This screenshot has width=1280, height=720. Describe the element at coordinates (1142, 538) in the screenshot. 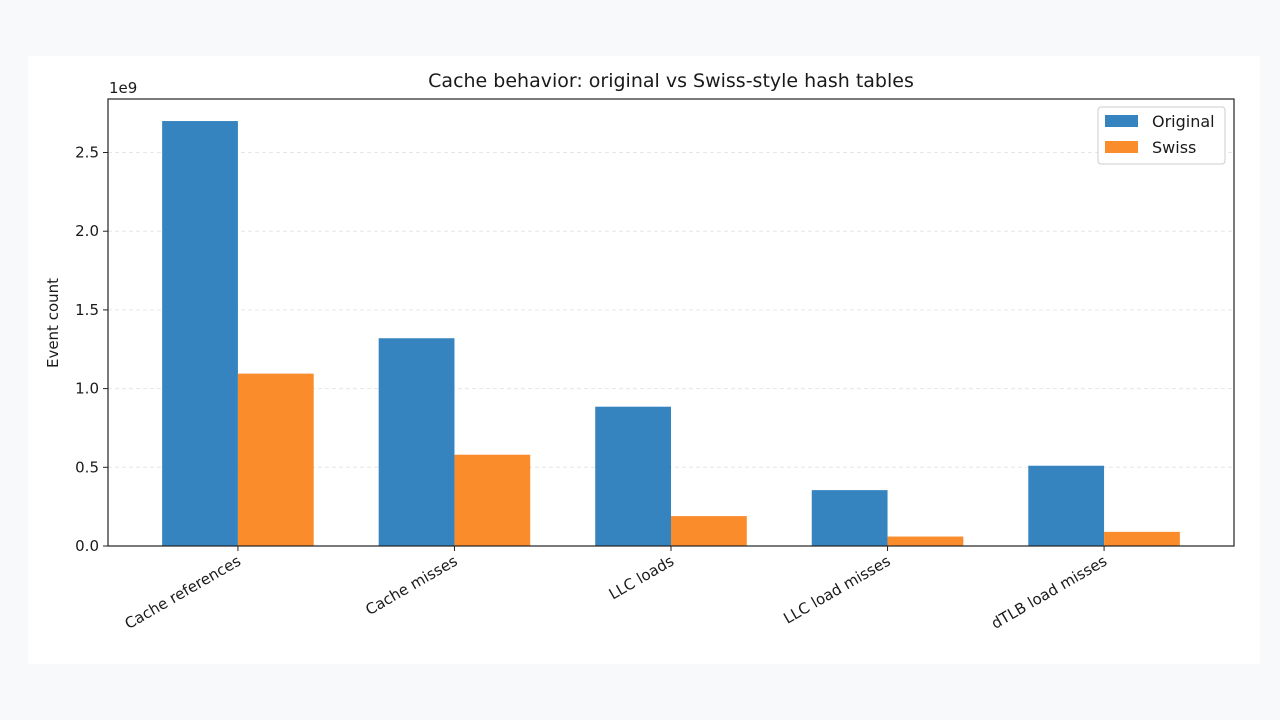

I see `bar-swiss-dtlb-load-misses` at that location.